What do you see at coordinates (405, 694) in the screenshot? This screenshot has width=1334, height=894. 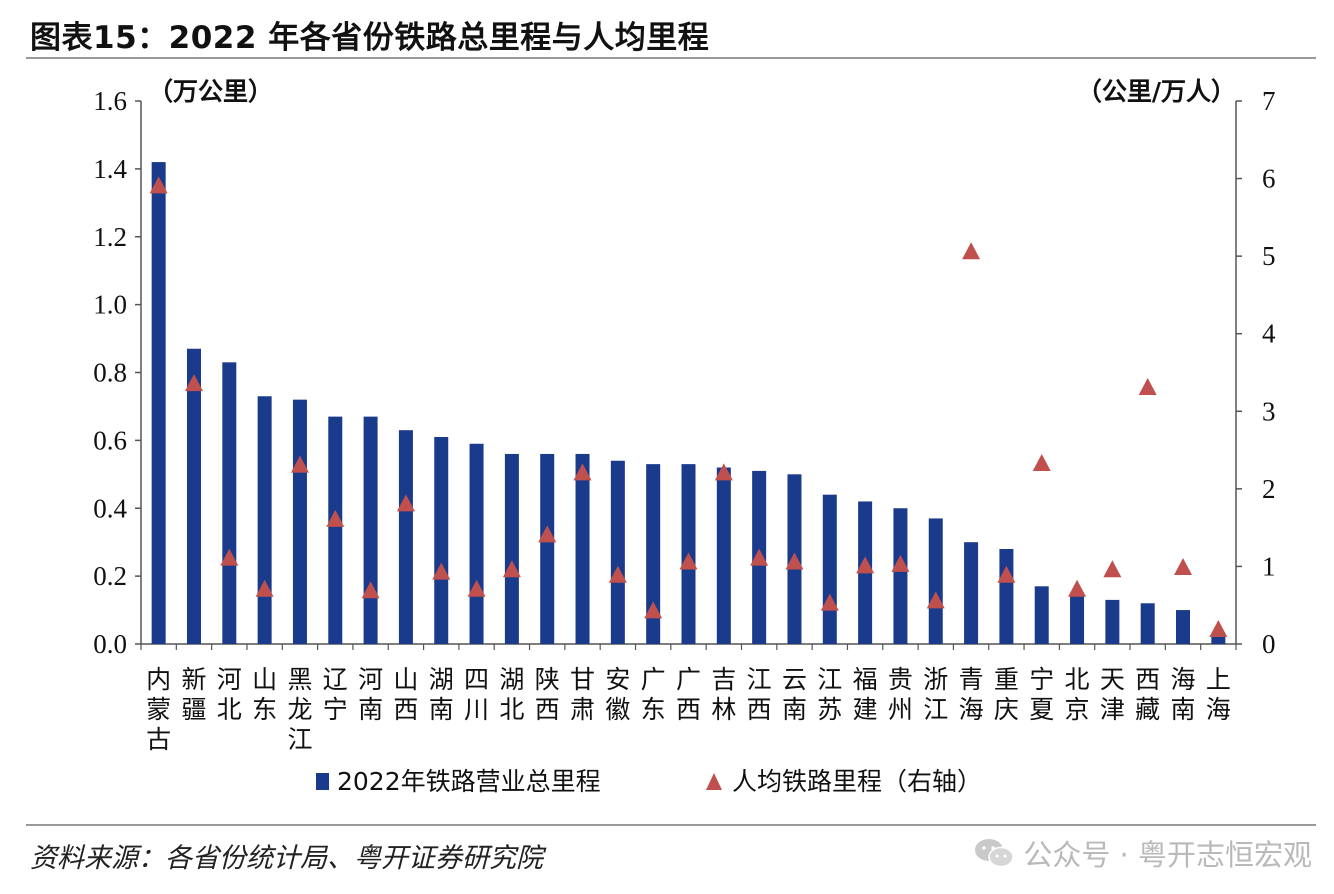 I see `category-label: 山西` at bounding box center [405, 694].